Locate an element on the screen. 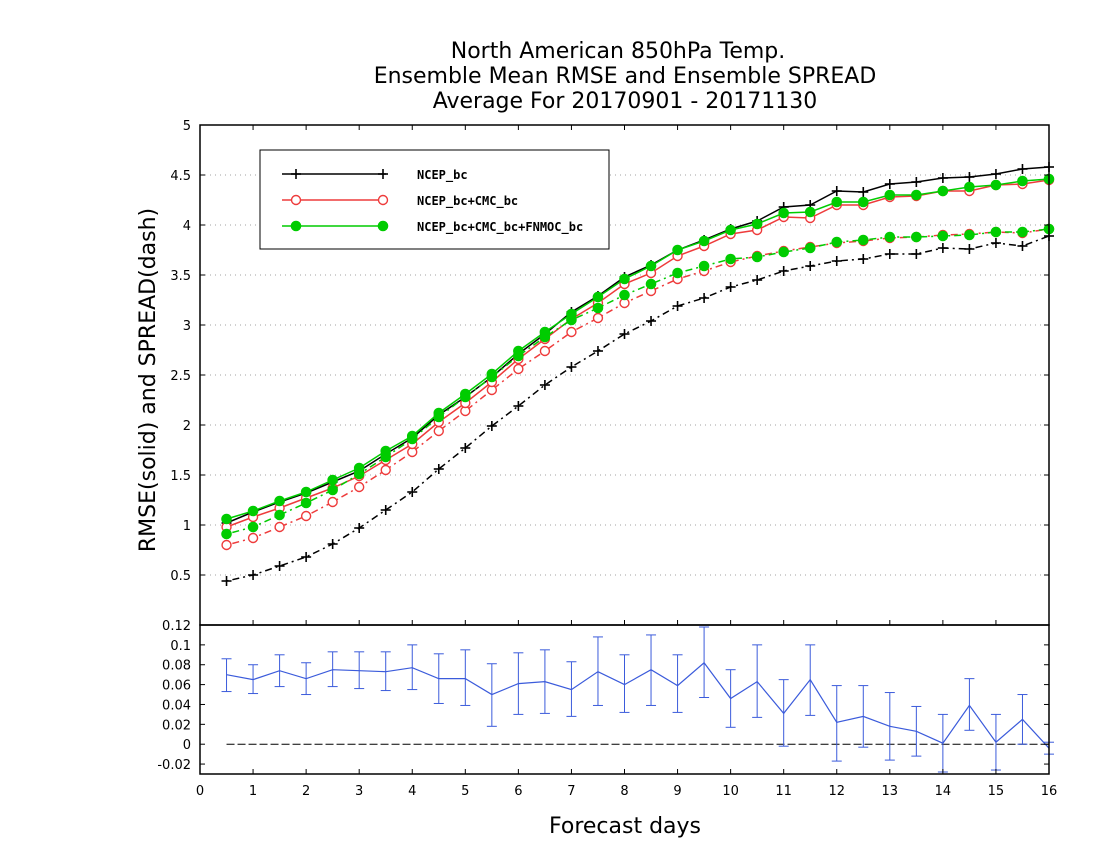 The width and height of the screenshot is (1100, 850). bottom-y-tick-label: 0.02 is located at coordinates (176, 725).